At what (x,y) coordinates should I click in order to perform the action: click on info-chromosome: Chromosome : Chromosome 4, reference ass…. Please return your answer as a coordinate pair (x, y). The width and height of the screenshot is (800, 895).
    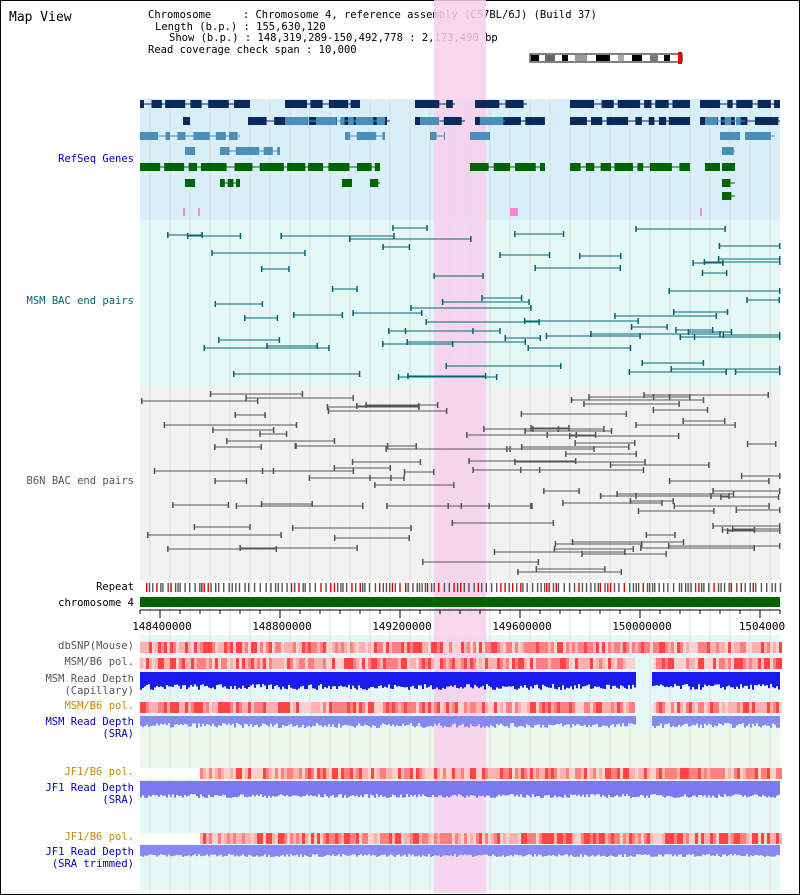
    Looking at the image, I should click on (372, 15).